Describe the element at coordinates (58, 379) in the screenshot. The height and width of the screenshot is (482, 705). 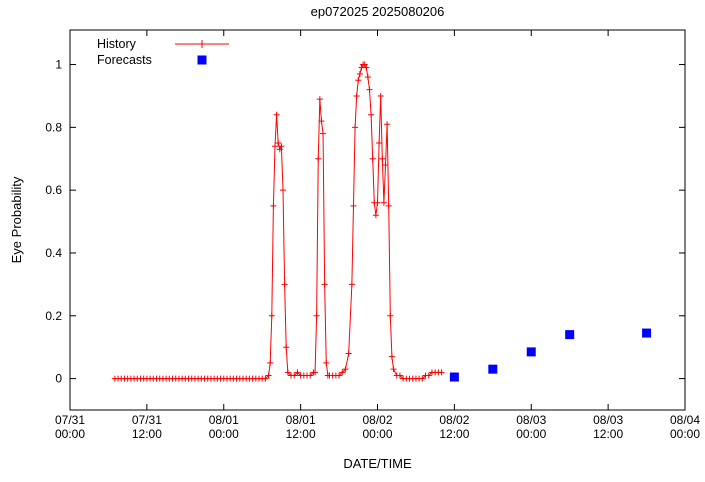
I see `y-tick-label: 0` at that location.